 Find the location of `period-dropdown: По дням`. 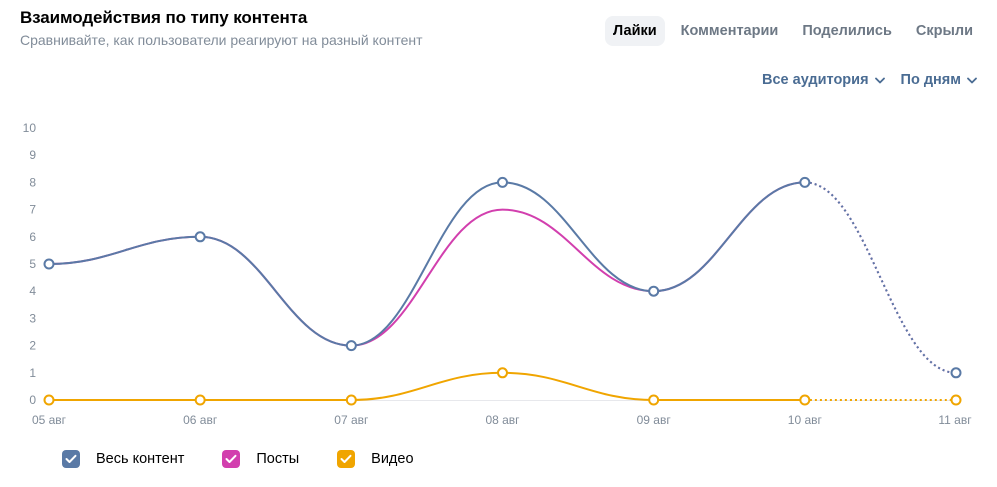

period-dropdown: По дням is located at coordinates (939, 80).